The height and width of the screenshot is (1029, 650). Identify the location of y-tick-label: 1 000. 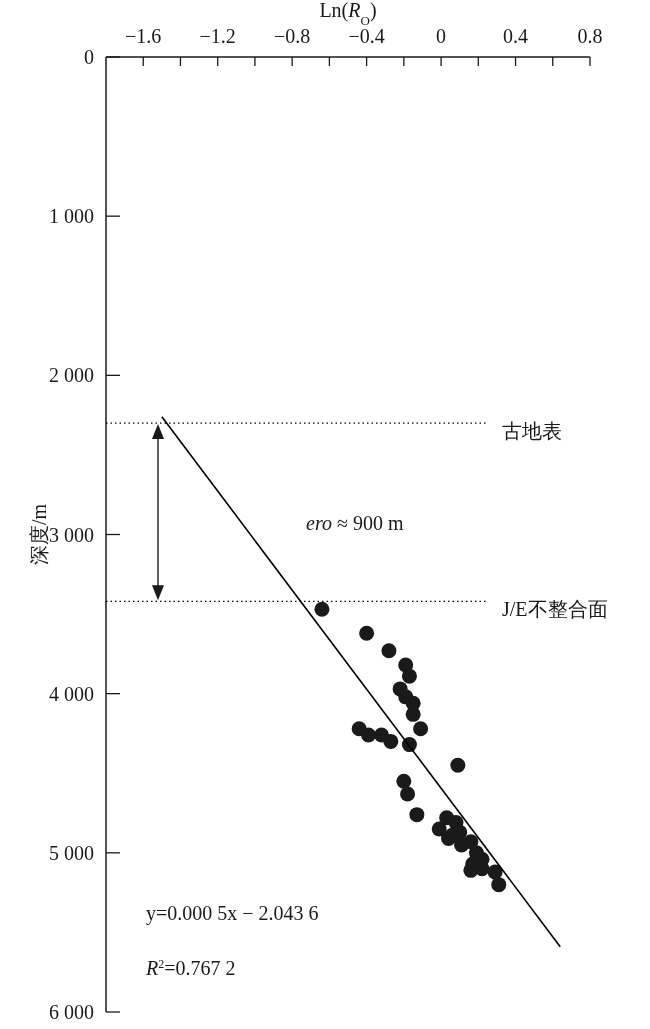
(71, 216).